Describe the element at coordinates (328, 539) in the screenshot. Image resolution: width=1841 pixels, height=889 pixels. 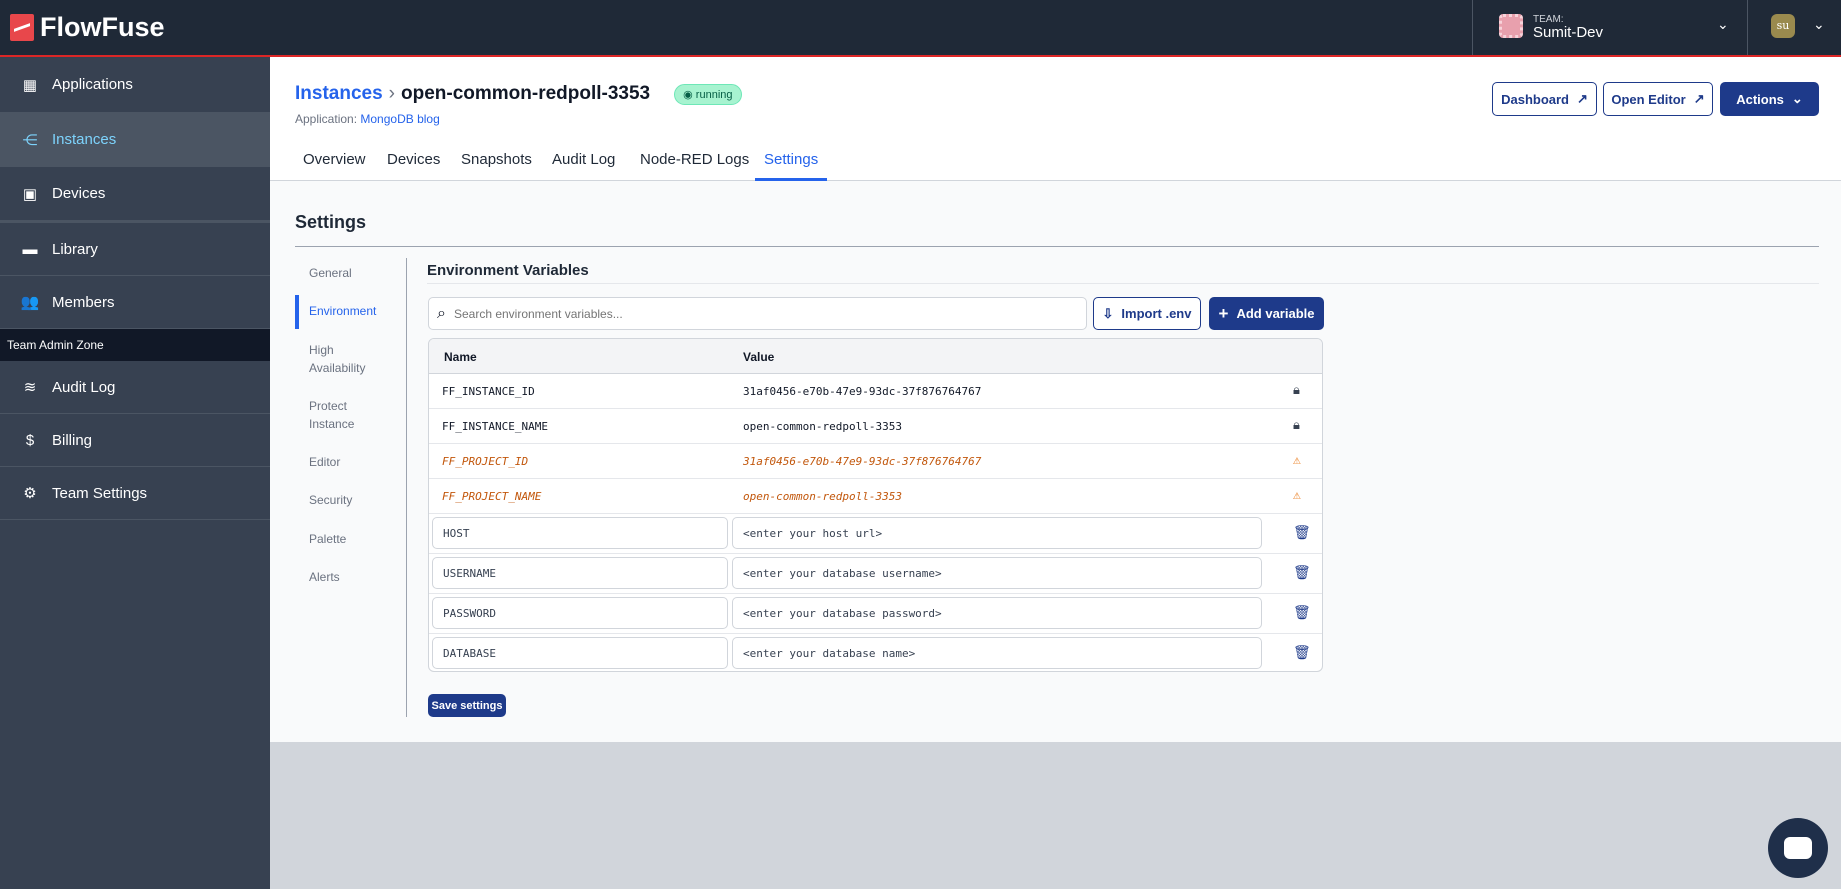
I see `settings-nav-palette: Palette` at that location.